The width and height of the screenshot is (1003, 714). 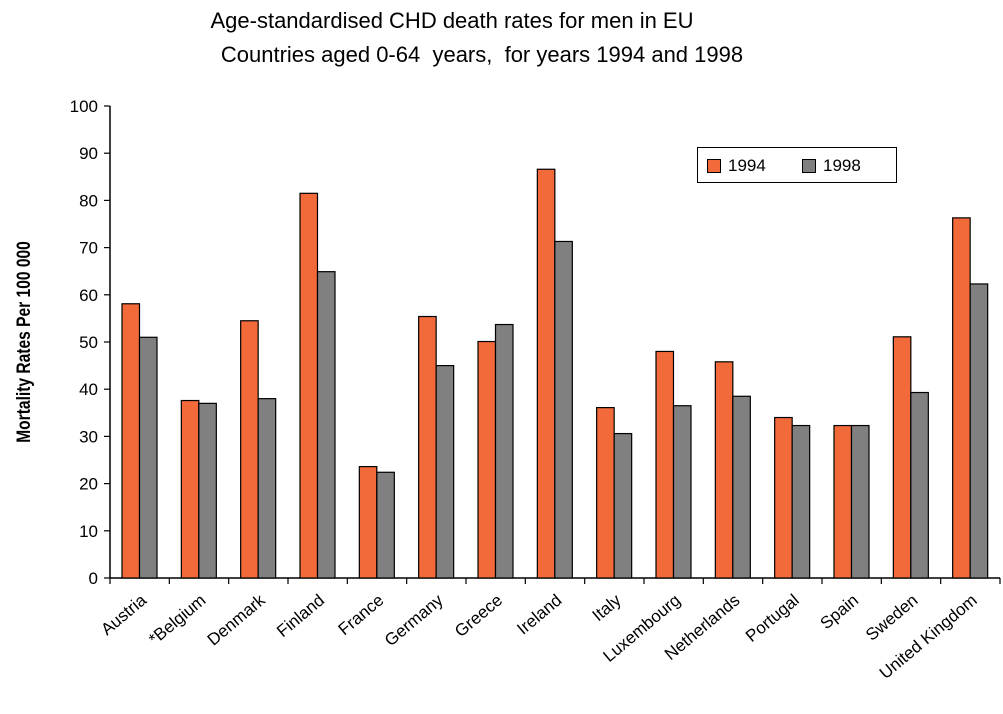 What do you see at coordinates (546, 373) in the screenshot?
I see `bar-1994-ireland` at bounding box center [546, 373].